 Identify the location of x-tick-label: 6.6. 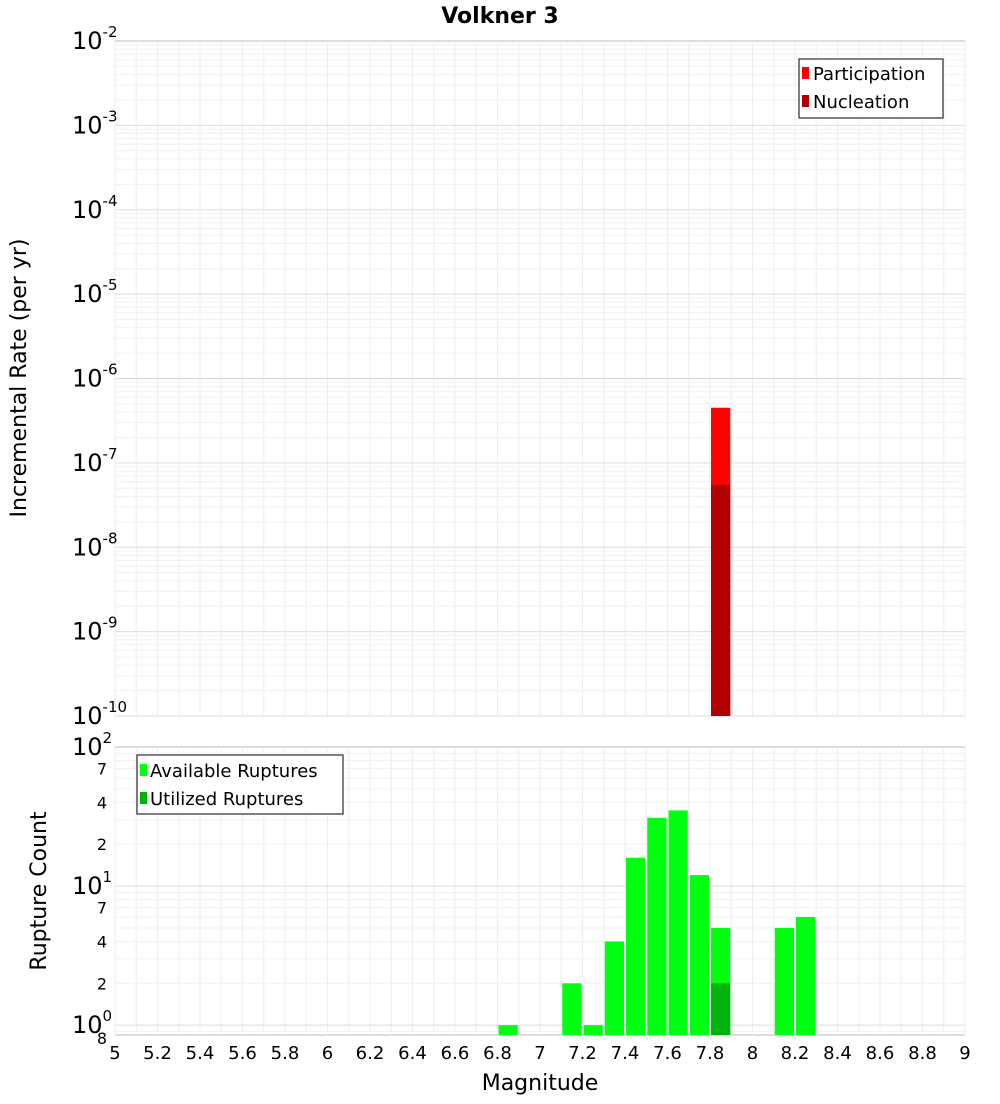
(455, 1053).